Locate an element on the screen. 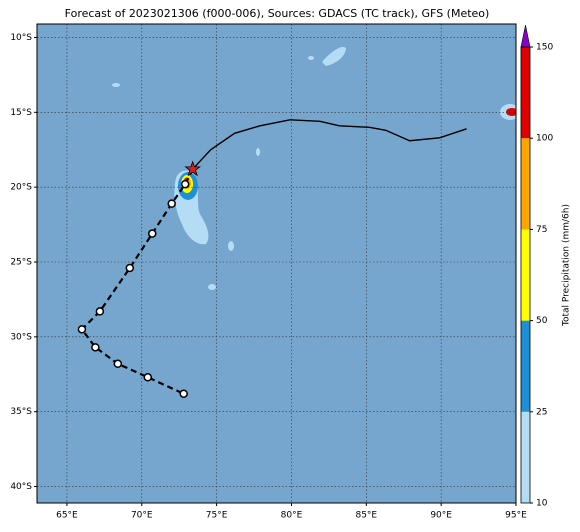 The image size is (580, 532). colorbar-tick-label: 150 is located at coordinates (544, 48).